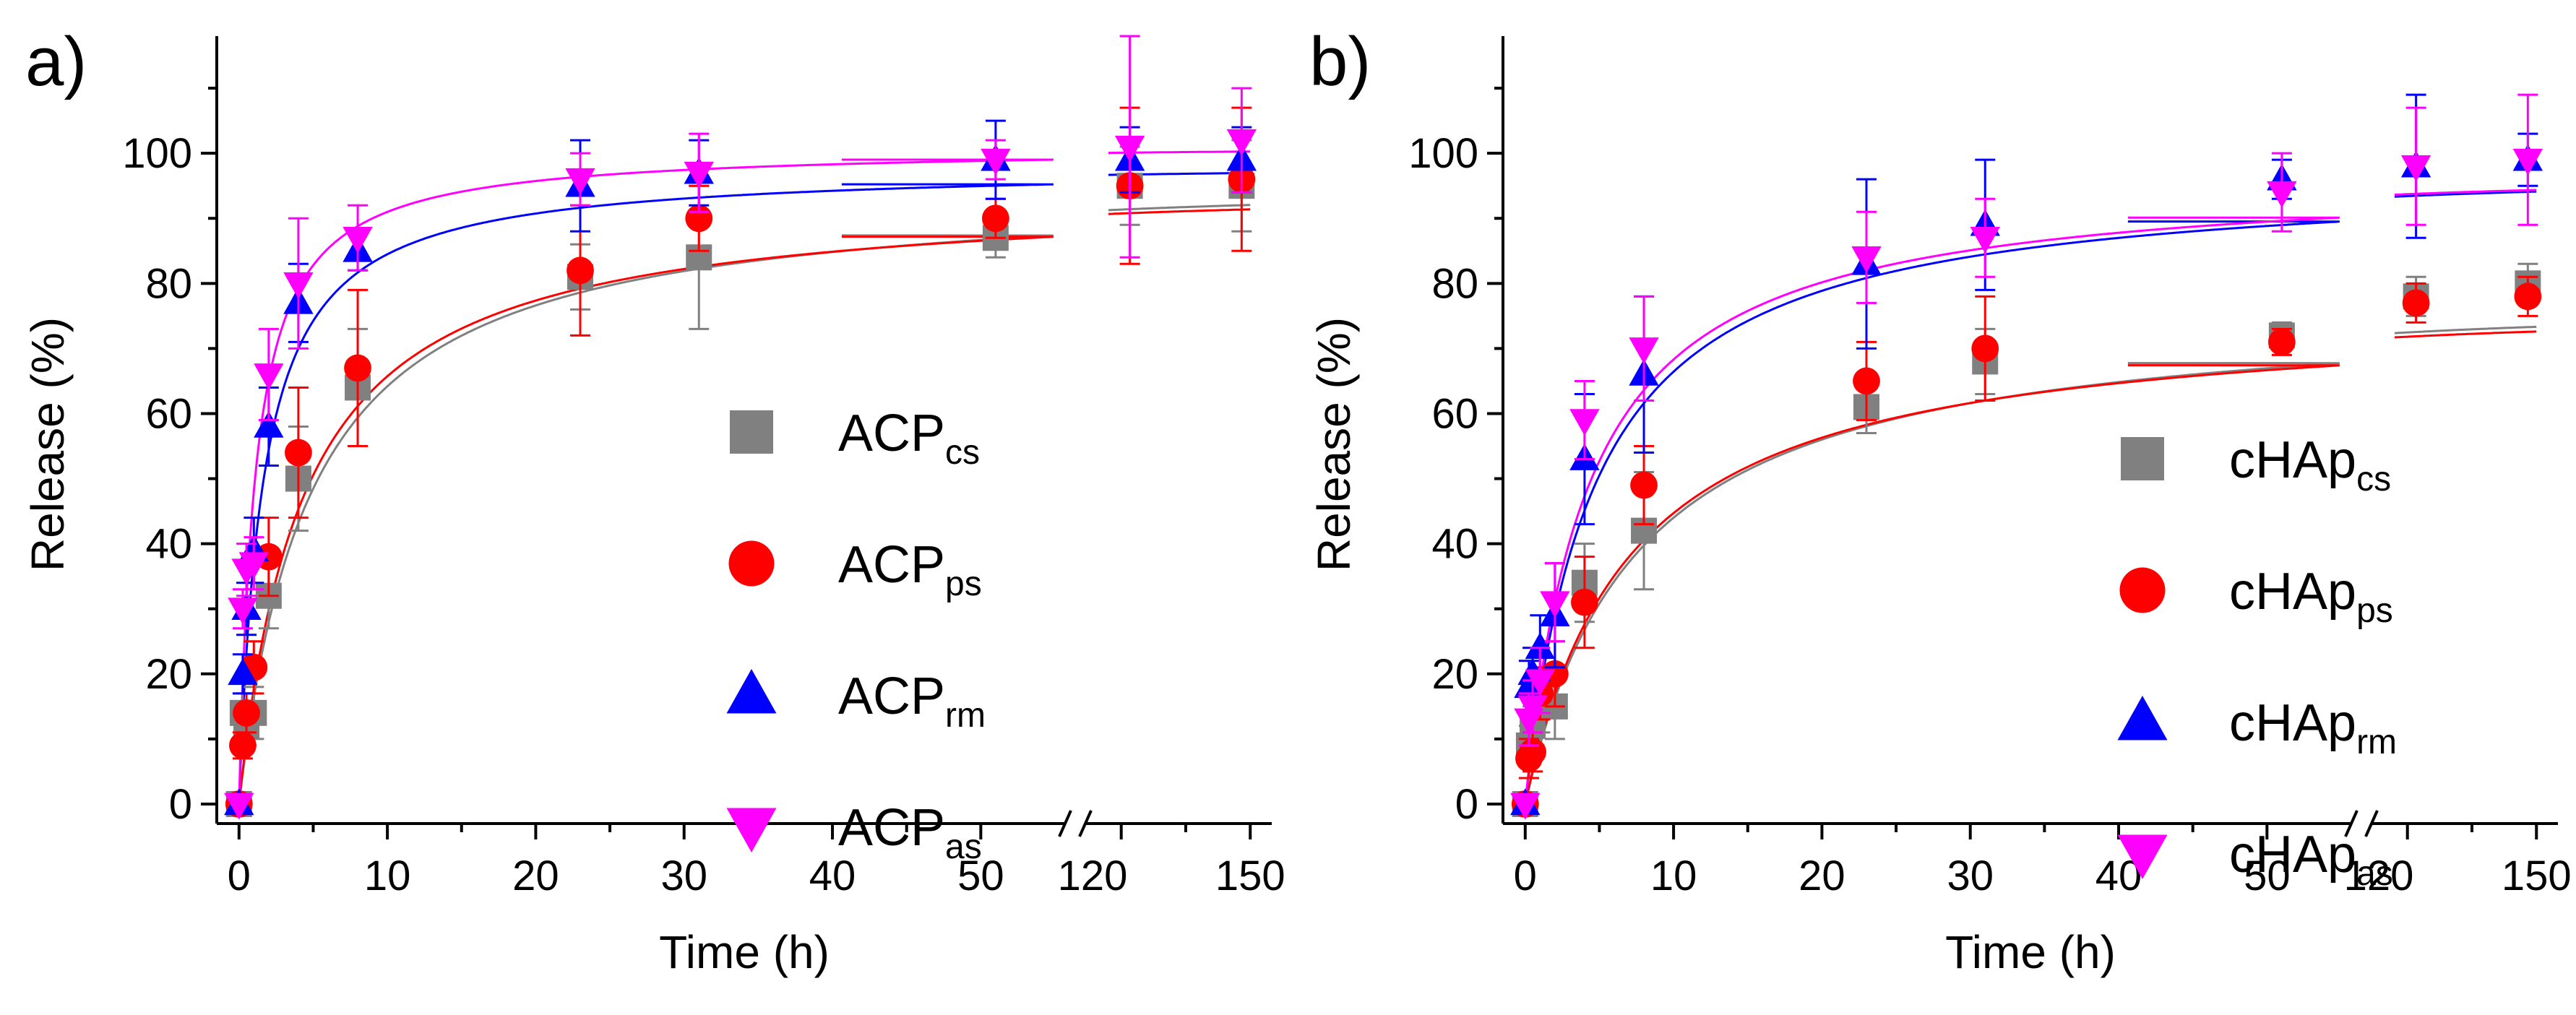  I want to click on panel-label: b), so click(1340, 61).